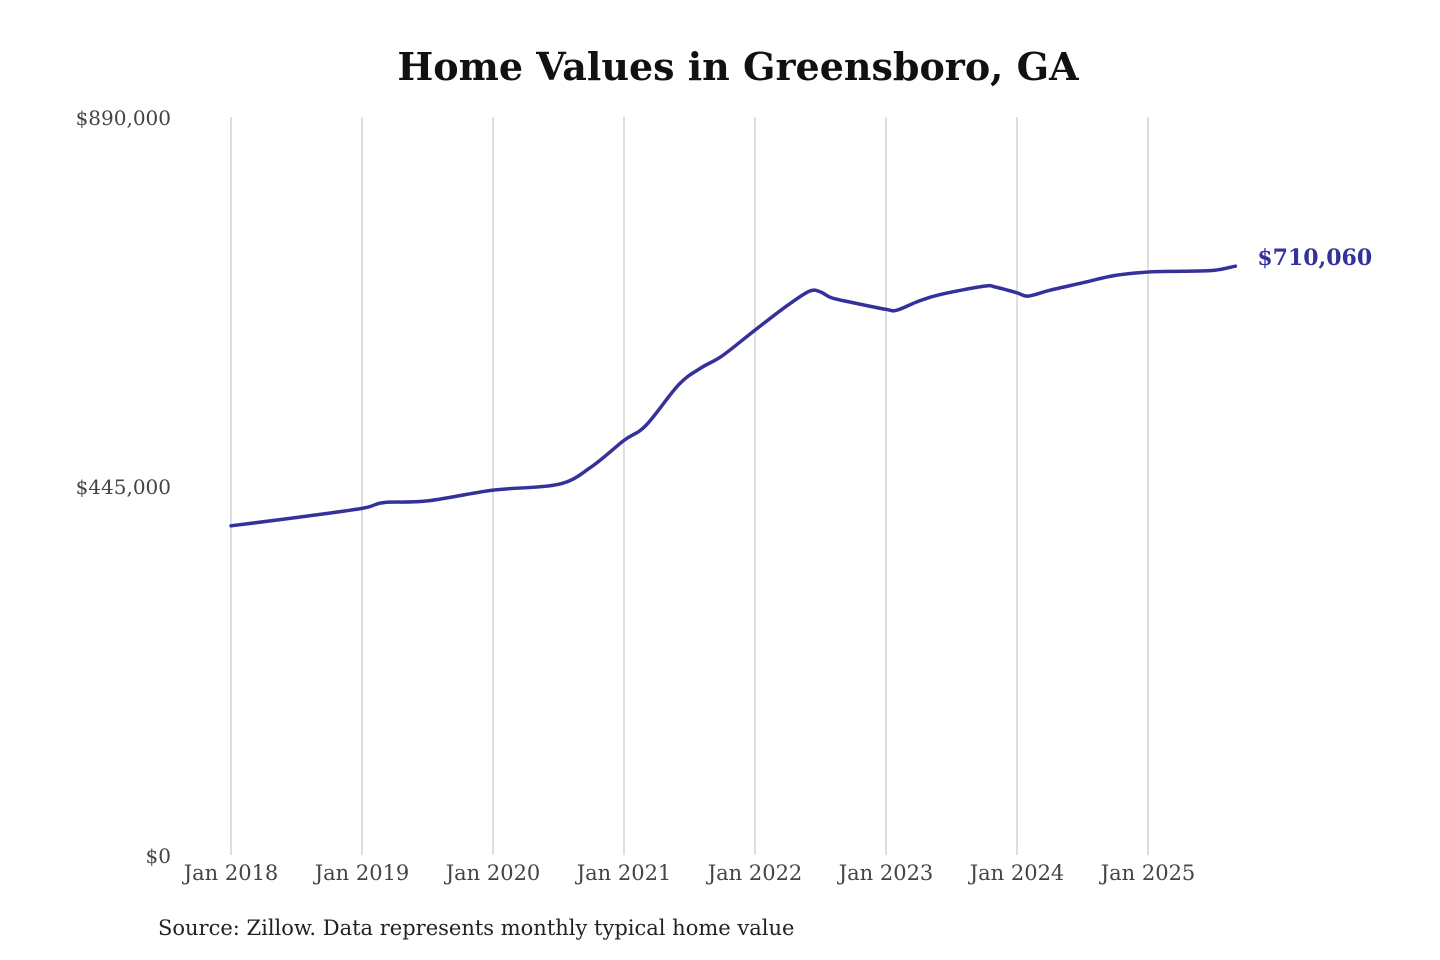  Describe the element at coordinates (1314, 258) in the screenshot. I see `end-value-label: $710,060` at that location.